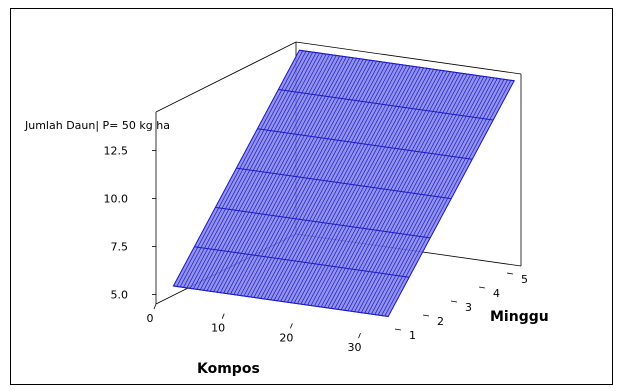  I want to click on x-tick-label: 0, so click(150, 318).